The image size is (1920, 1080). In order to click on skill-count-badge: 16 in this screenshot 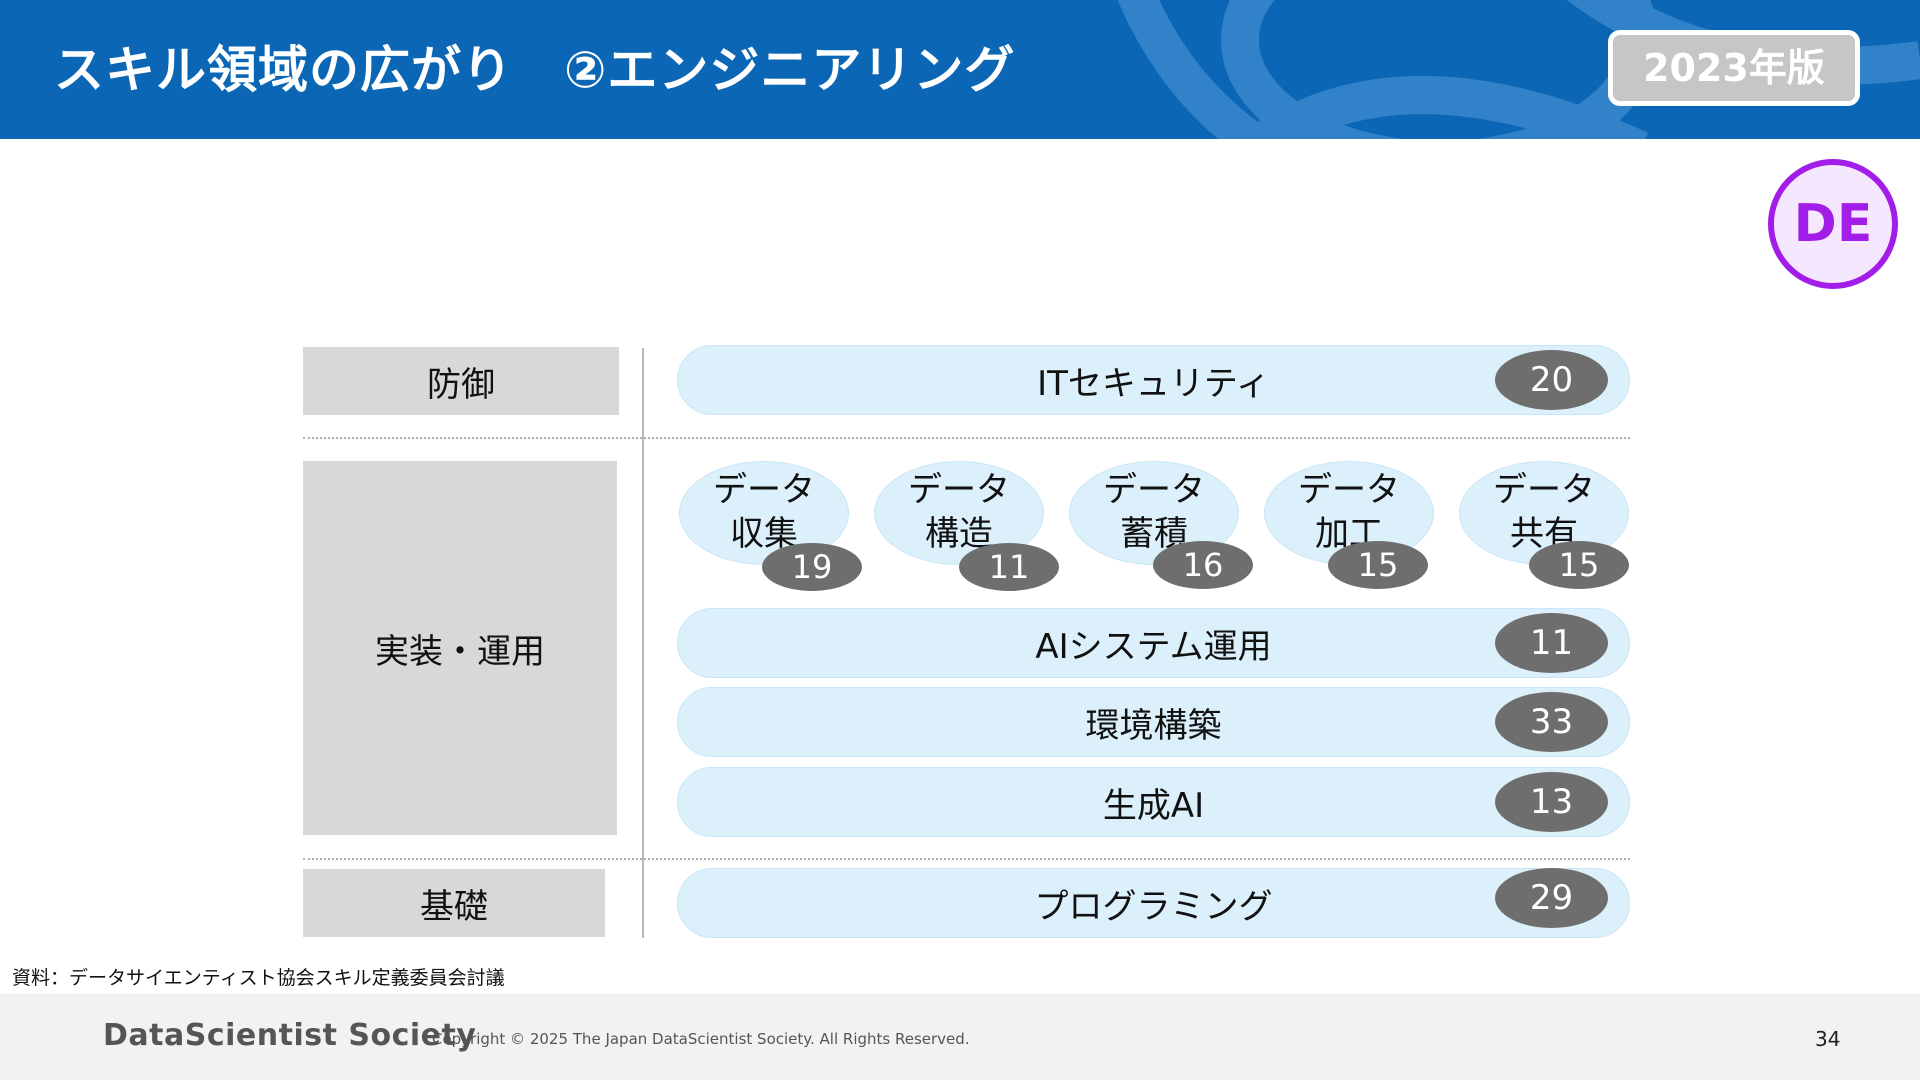, I will do `click(1203, 565)`.